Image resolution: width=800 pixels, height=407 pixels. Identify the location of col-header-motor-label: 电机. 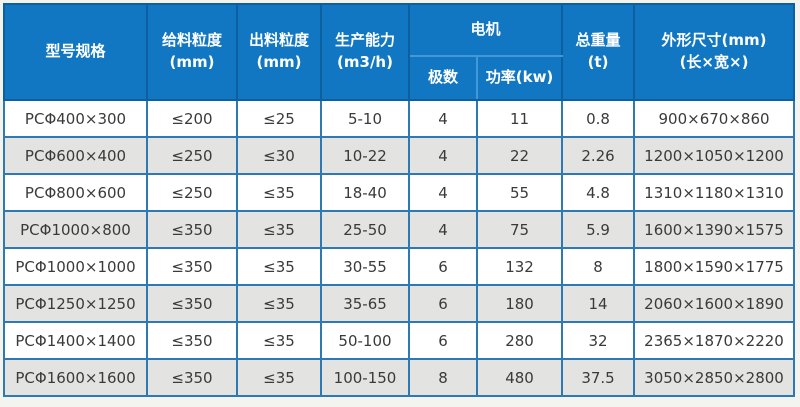
(485, 29).